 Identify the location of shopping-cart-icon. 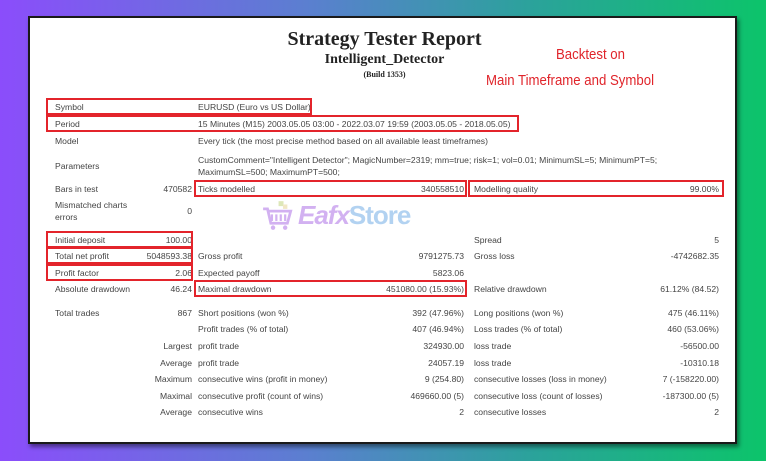
(278, 215).